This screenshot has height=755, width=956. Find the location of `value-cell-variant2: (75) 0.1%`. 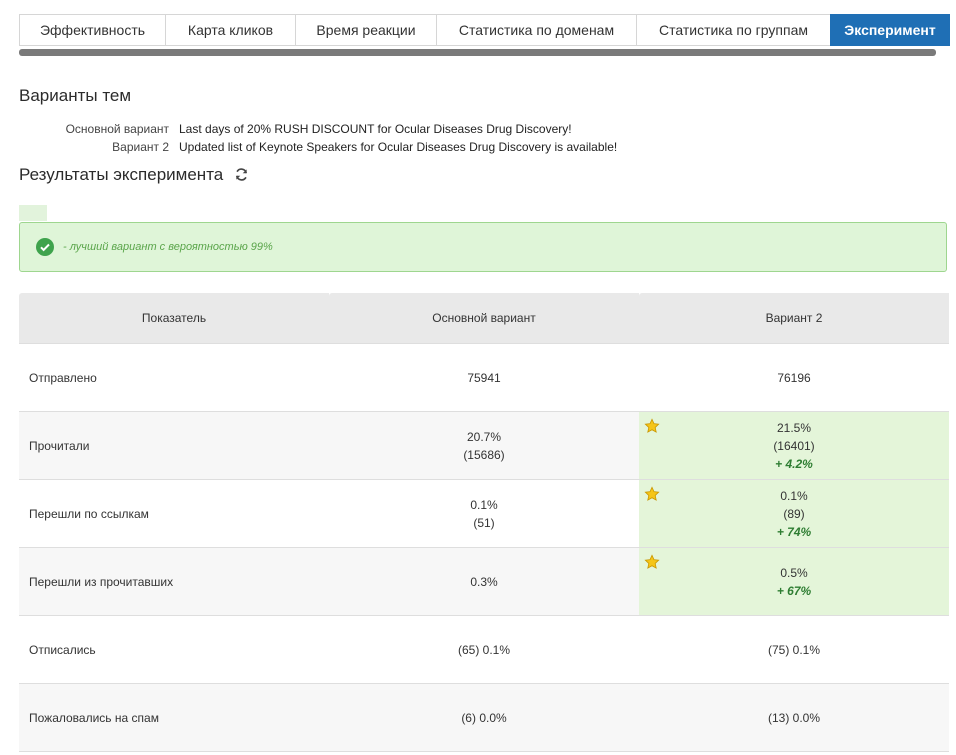

value-cell-variant2: (75) 0.1% is located at coordinates (794, 649).